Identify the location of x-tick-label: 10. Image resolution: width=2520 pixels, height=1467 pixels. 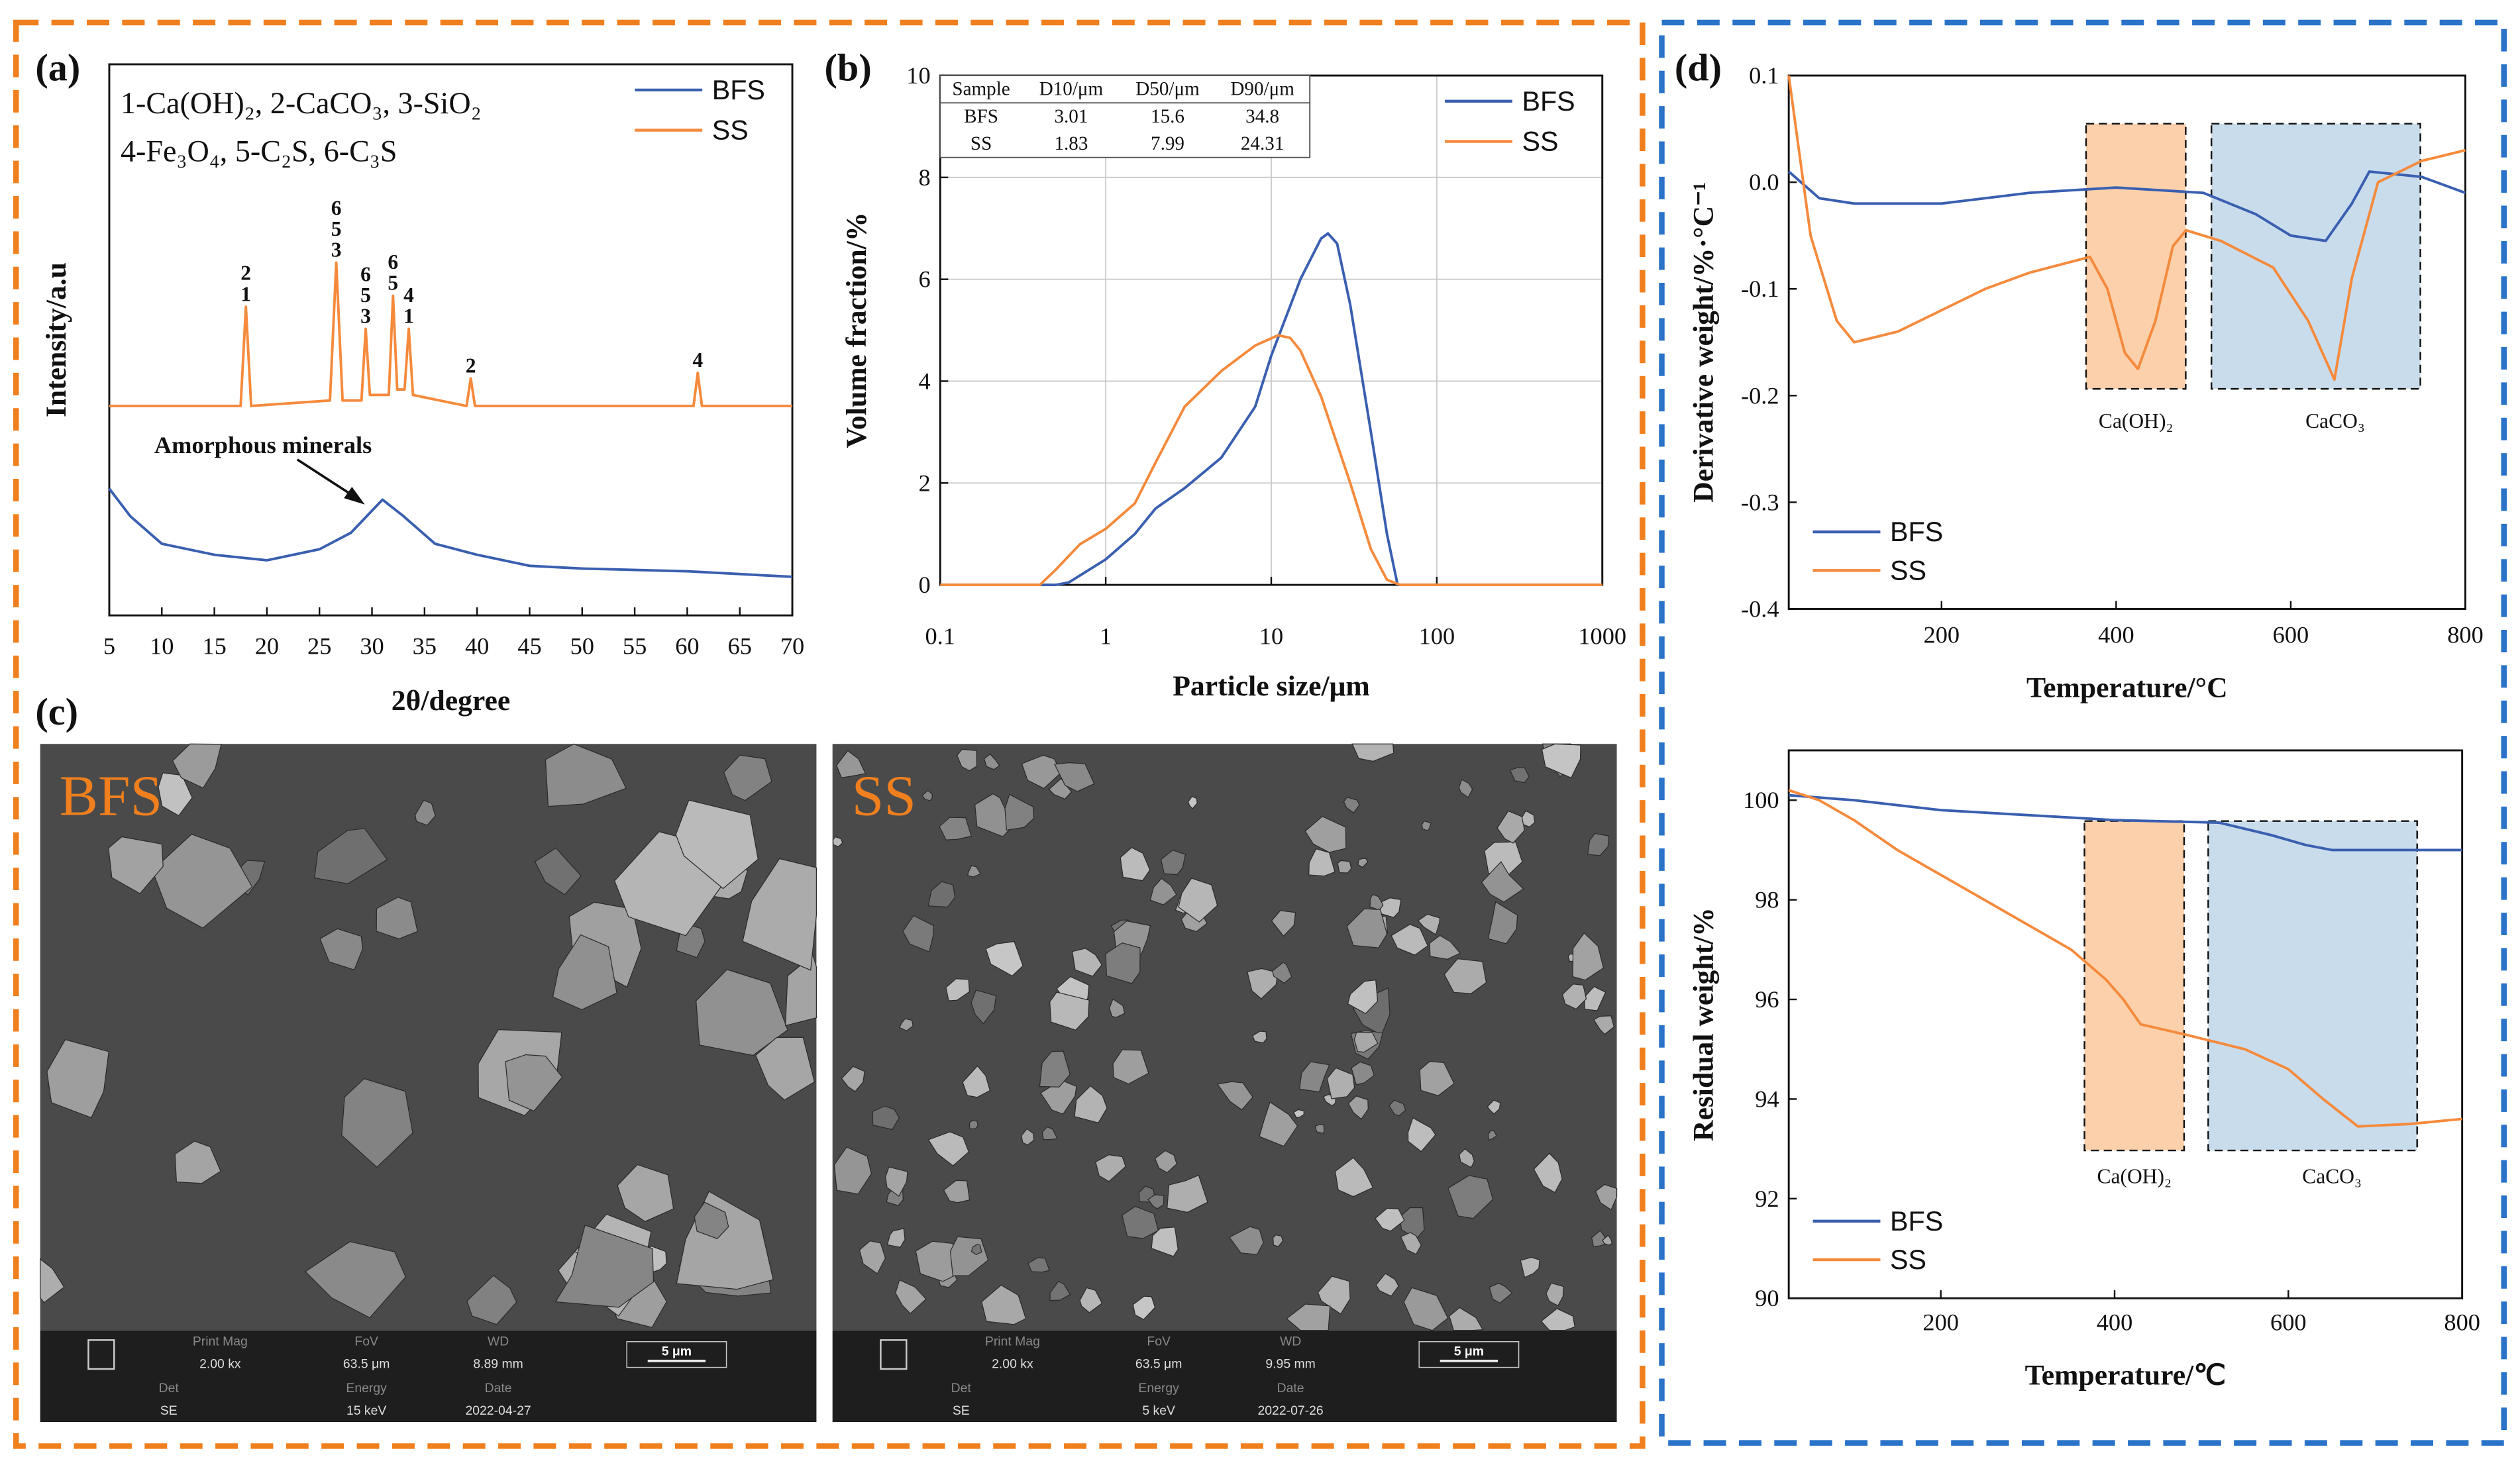
(1271, 636).